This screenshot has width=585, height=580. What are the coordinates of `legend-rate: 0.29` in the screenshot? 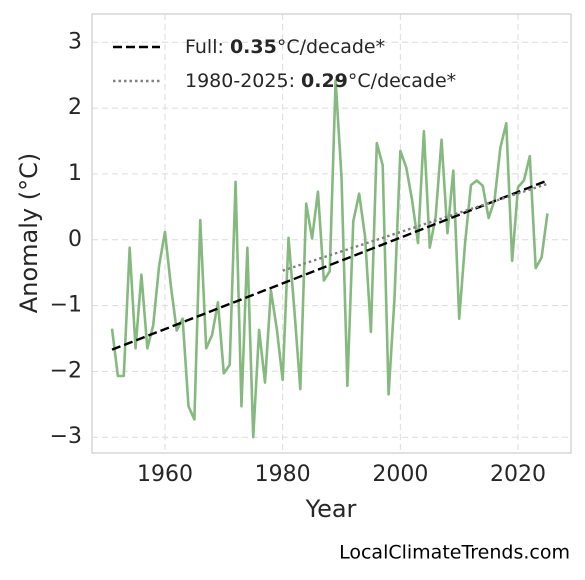 It's located at (324, 81).